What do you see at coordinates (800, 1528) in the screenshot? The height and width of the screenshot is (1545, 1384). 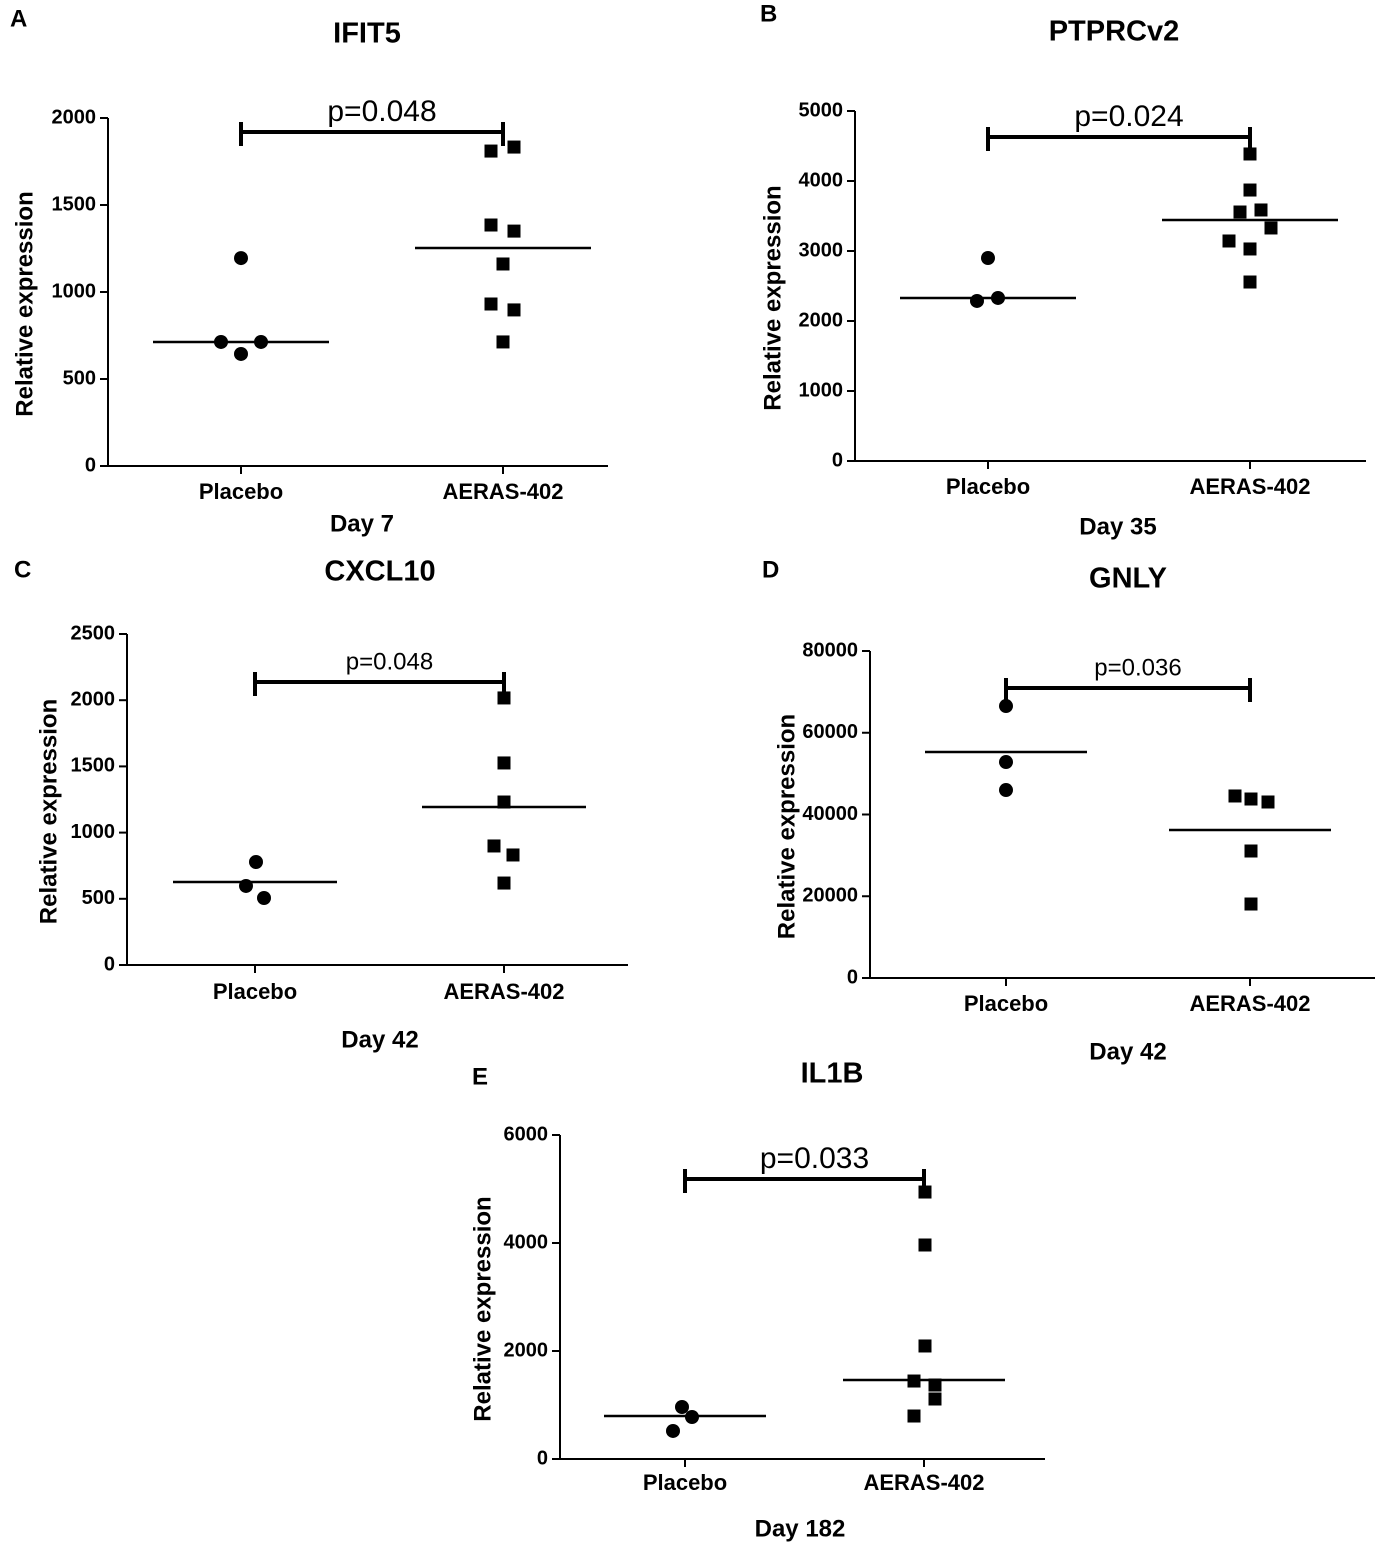 I see `x-axis-label: Day 182` at bounding box center [800, 1528].